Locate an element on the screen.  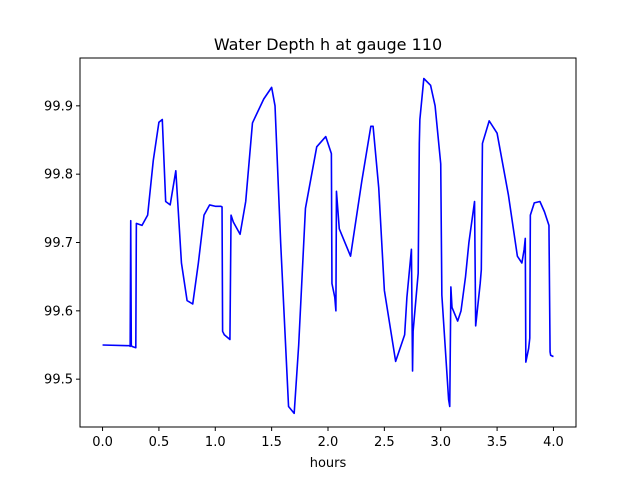
x-tick-label: 3.0 is located at coordinates (440, 442).